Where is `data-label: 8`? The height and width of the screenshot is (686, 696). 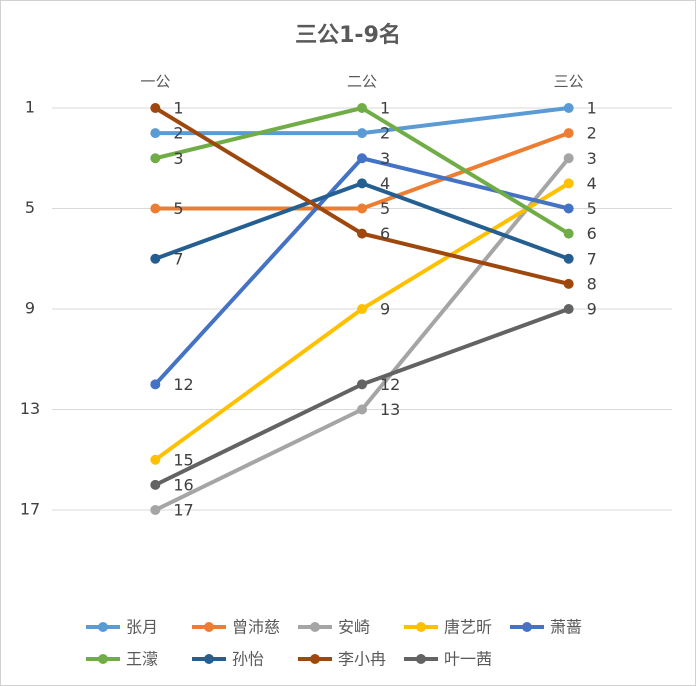 data-label: 8 is located at coordinates (592, 283).